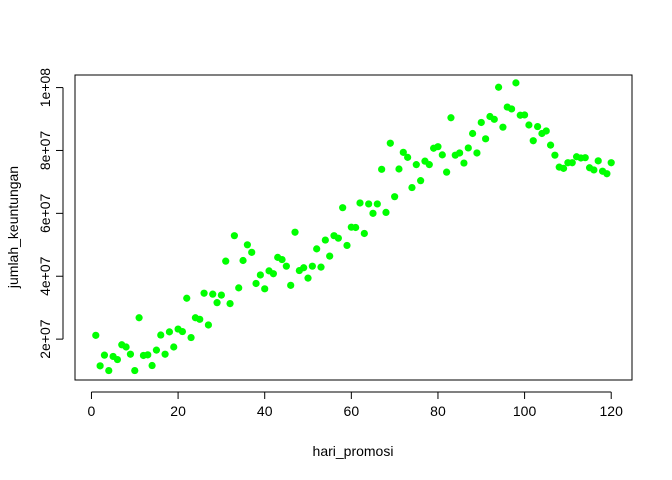 The image size is (672, 480). I want to click on x-axis: 0 20 40 60 80 100 120, so click(356, 405).